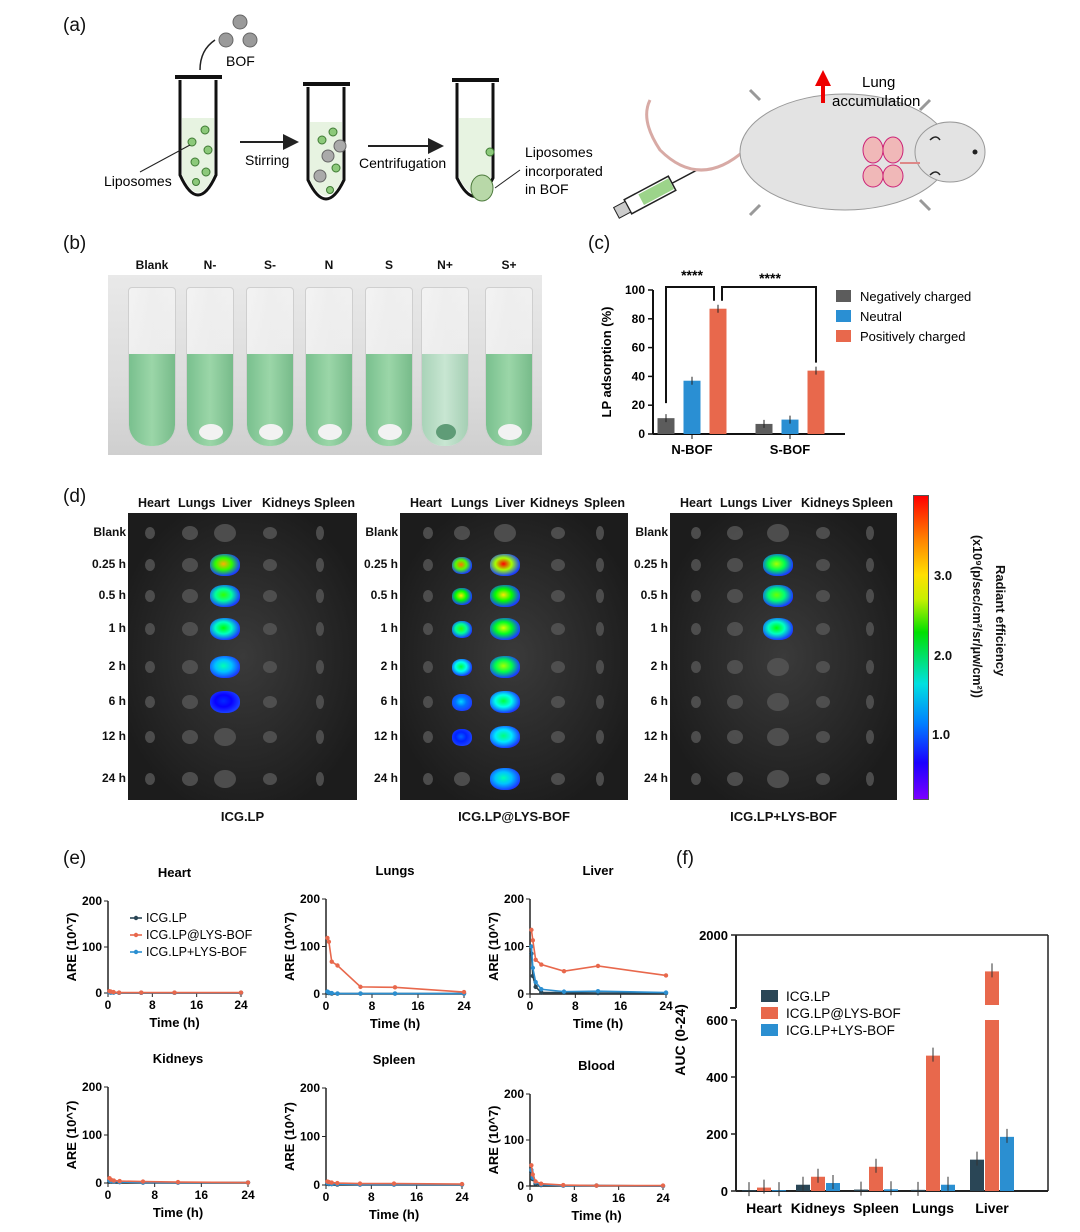 The width and height of the screenshot is (1080, 1232). I want to click on tube-label: Blank, so click(152, 265).